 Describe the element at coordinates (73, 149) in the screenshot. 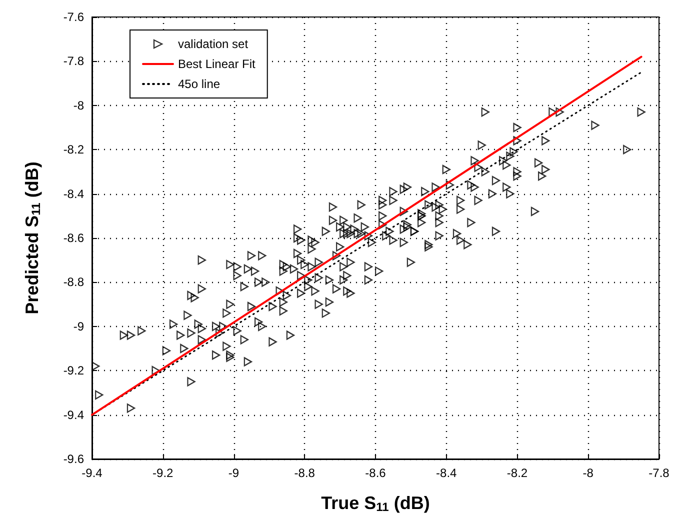

I see `y-tick-label: -8.2` at that location.